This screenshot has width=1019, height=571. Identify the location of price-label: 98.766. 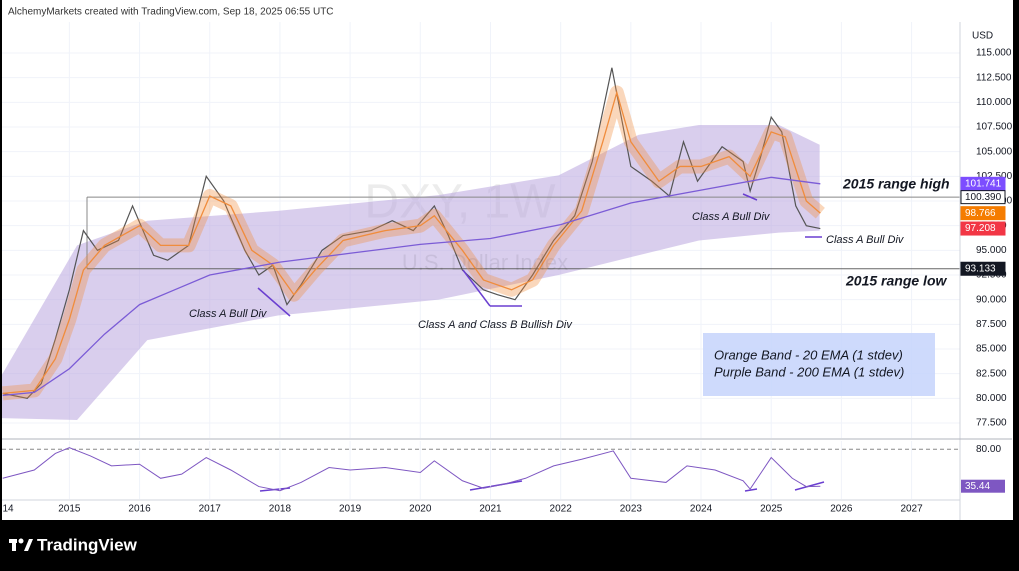
(980, 213).